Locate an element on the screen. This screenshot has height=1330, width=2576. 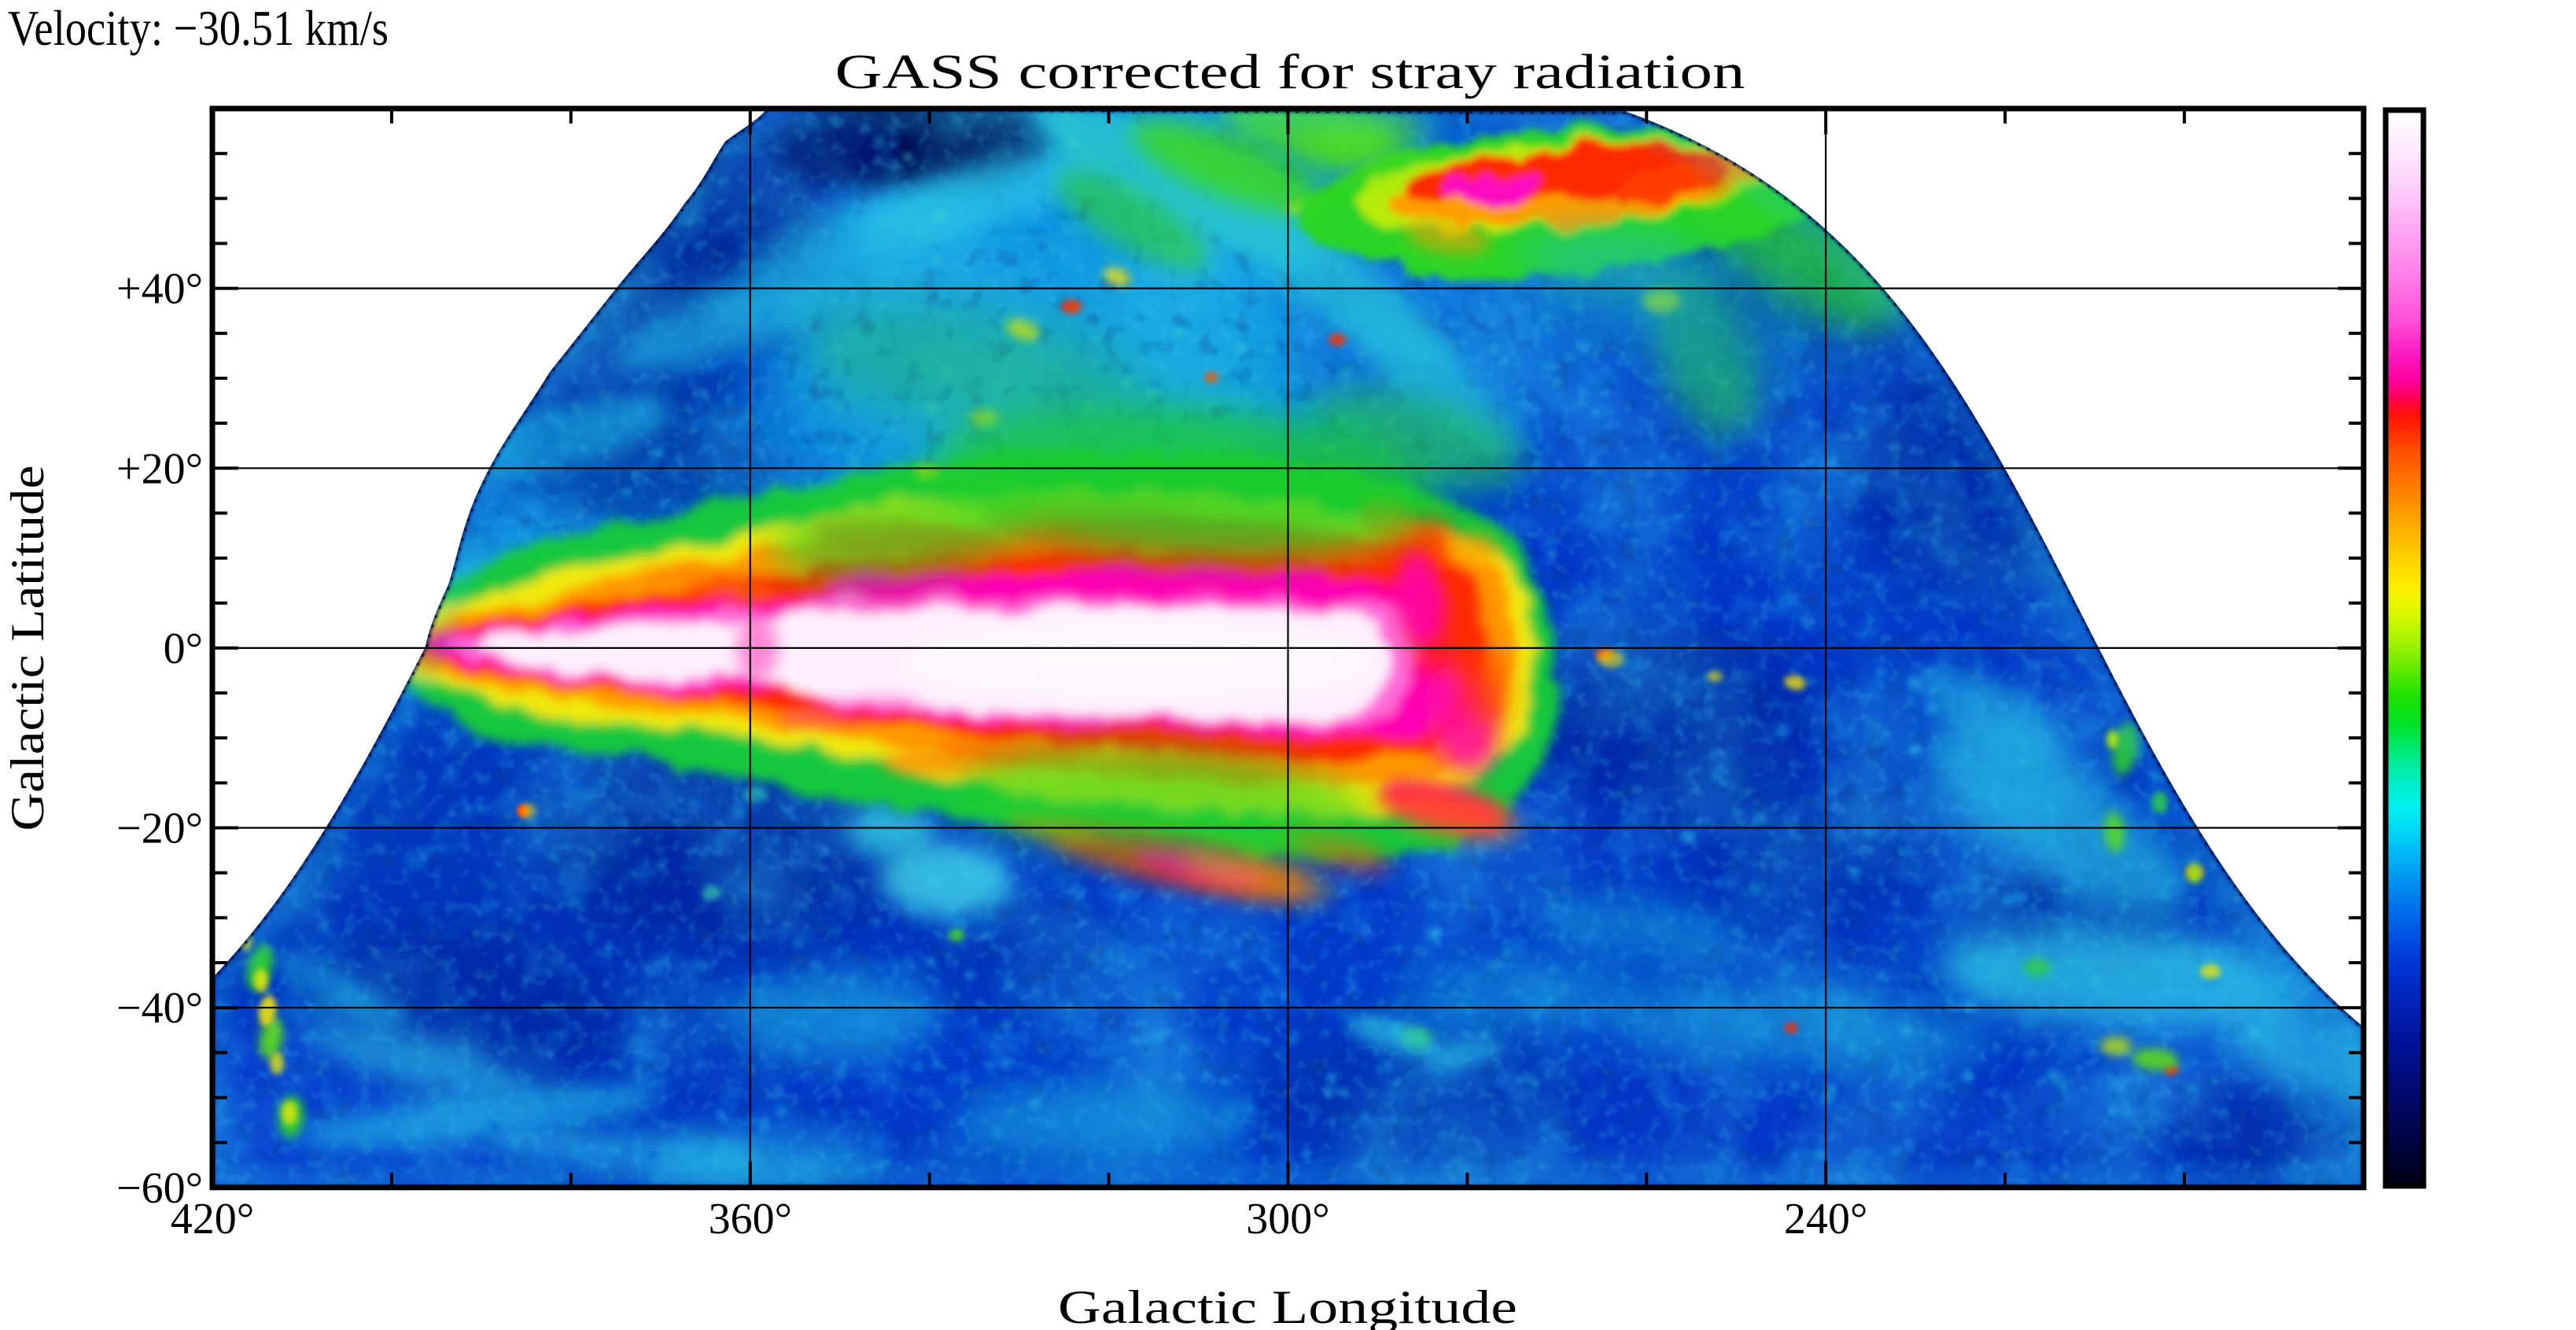
svg-text: −40° is located at coordinates (159, 1008).